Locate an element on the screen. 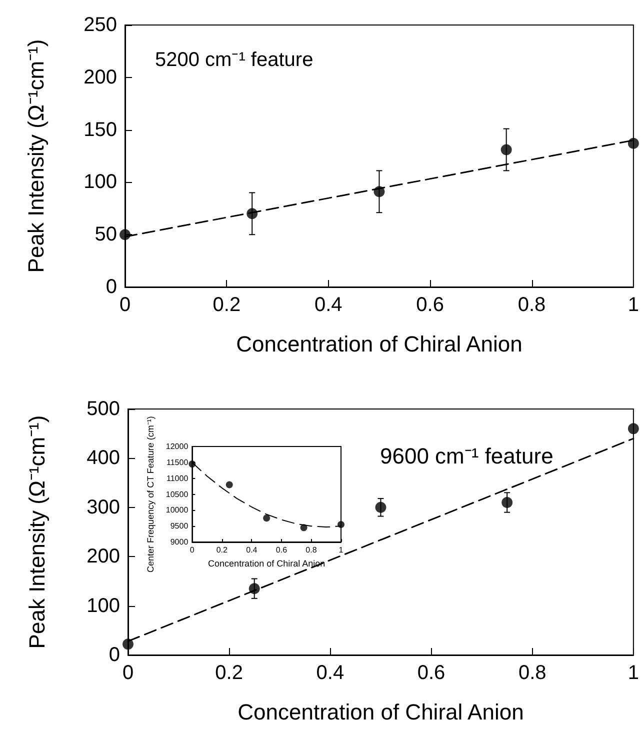 The image size is (642, 749). y-tick-label: 9000 is located at coordinates (179, 542).